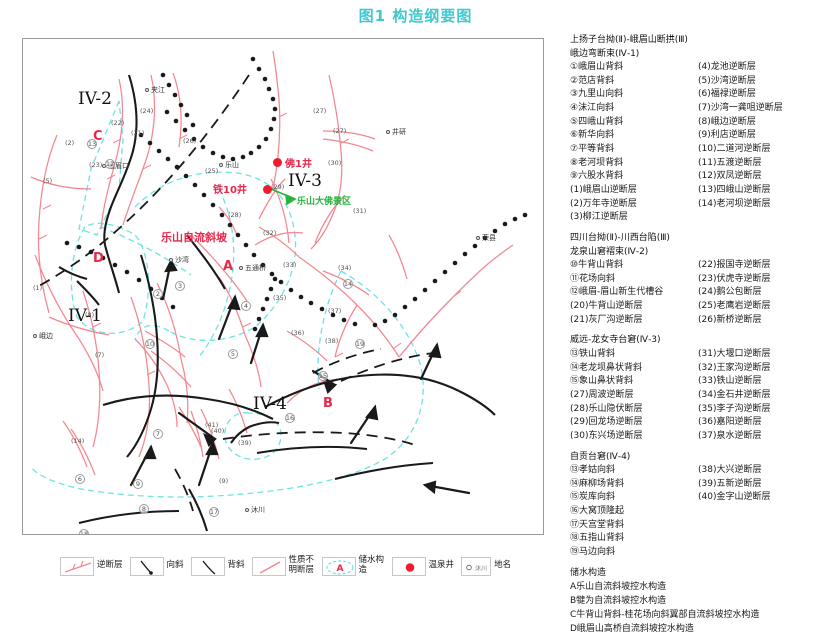 The width and height of the screenshot is (831, 637). Describe the element at coordinates (734, 203) in the screenshot. I see `legend-entry: (14)老河坝逆断层` at that location.